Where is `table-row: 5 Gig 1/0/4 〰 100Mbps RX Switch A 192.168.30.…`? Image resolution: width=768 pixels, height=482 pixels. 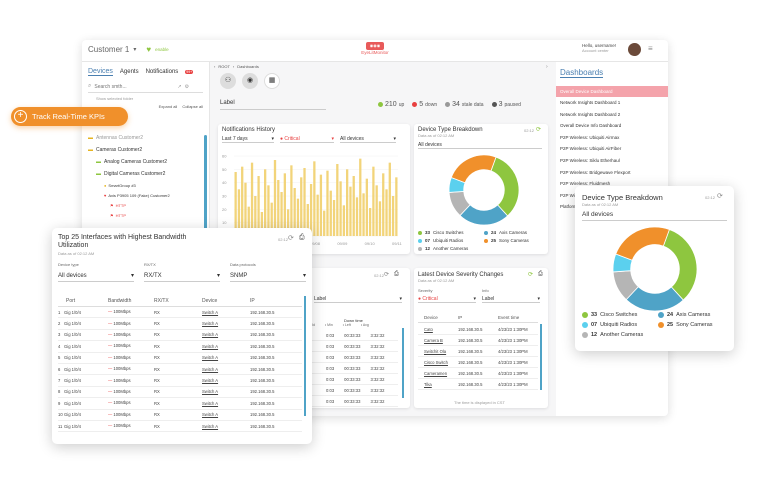
table-row: 5 Gig 1/0/4 〰 100Mbps RX Switch A 192.168.30.… is located at coordinates (180, 358).